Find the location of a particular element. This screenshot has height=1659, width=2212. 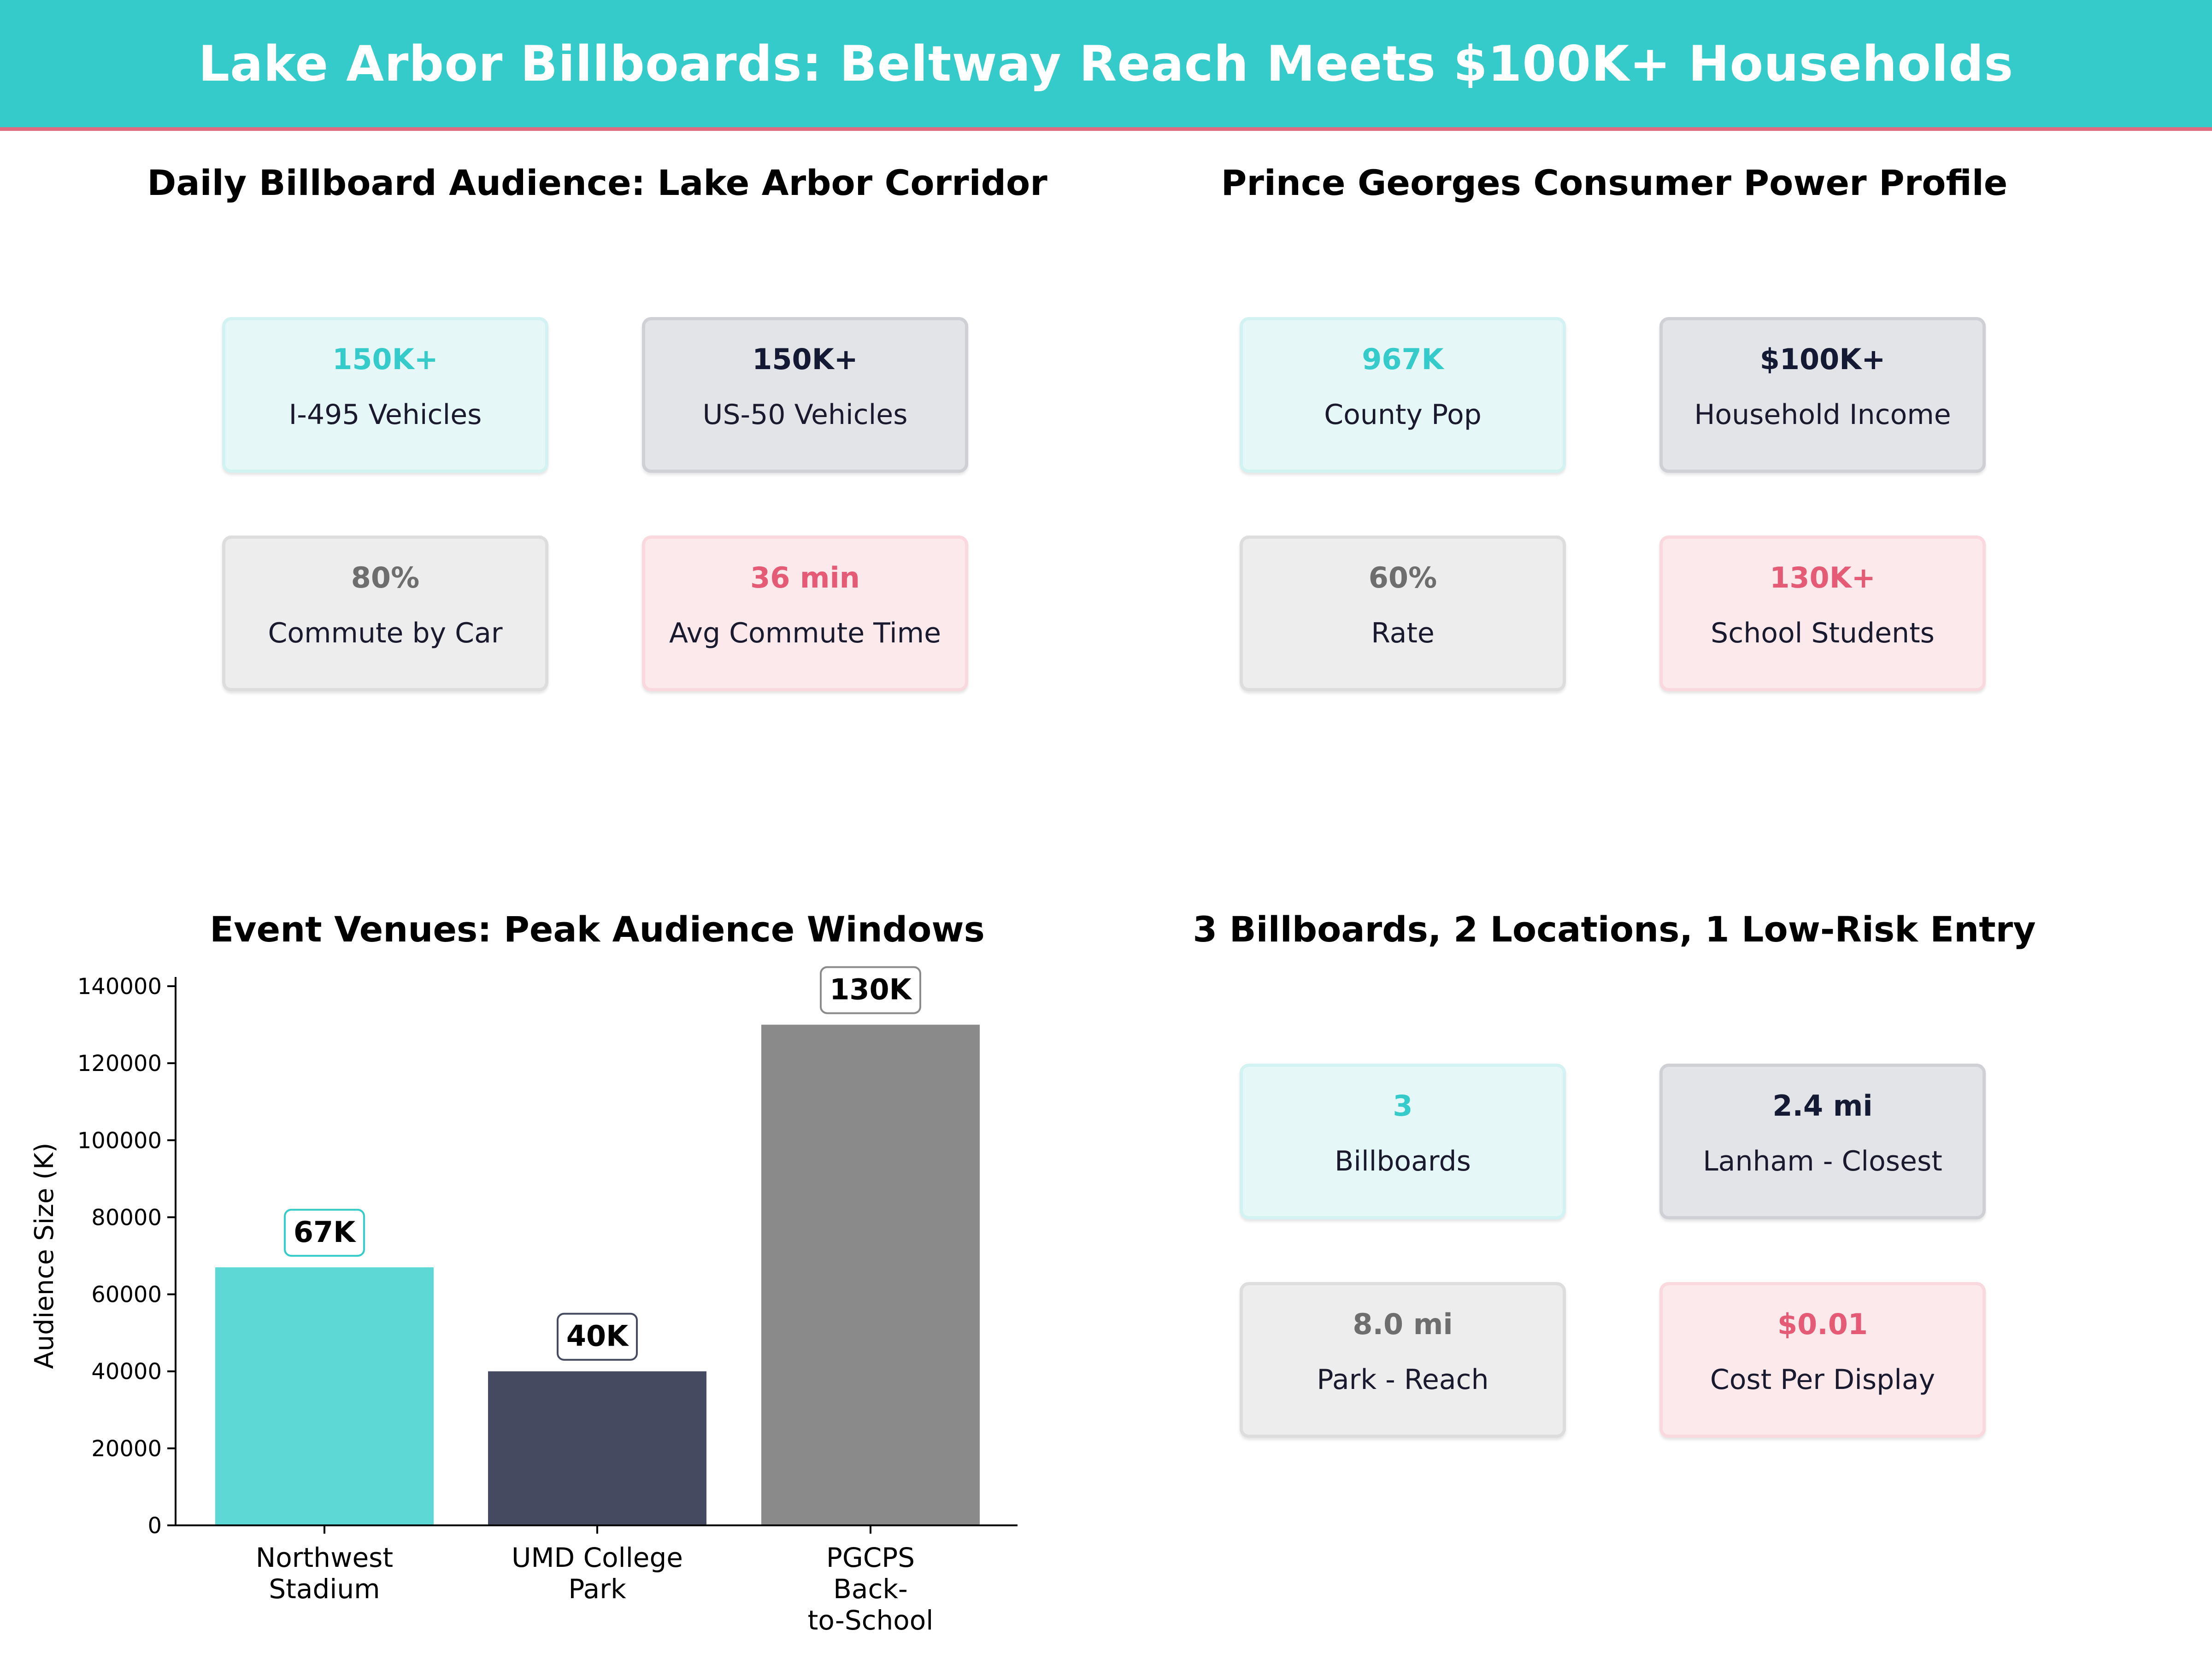

kpi-label: Commute by Car is located at coordinates (385, 633).